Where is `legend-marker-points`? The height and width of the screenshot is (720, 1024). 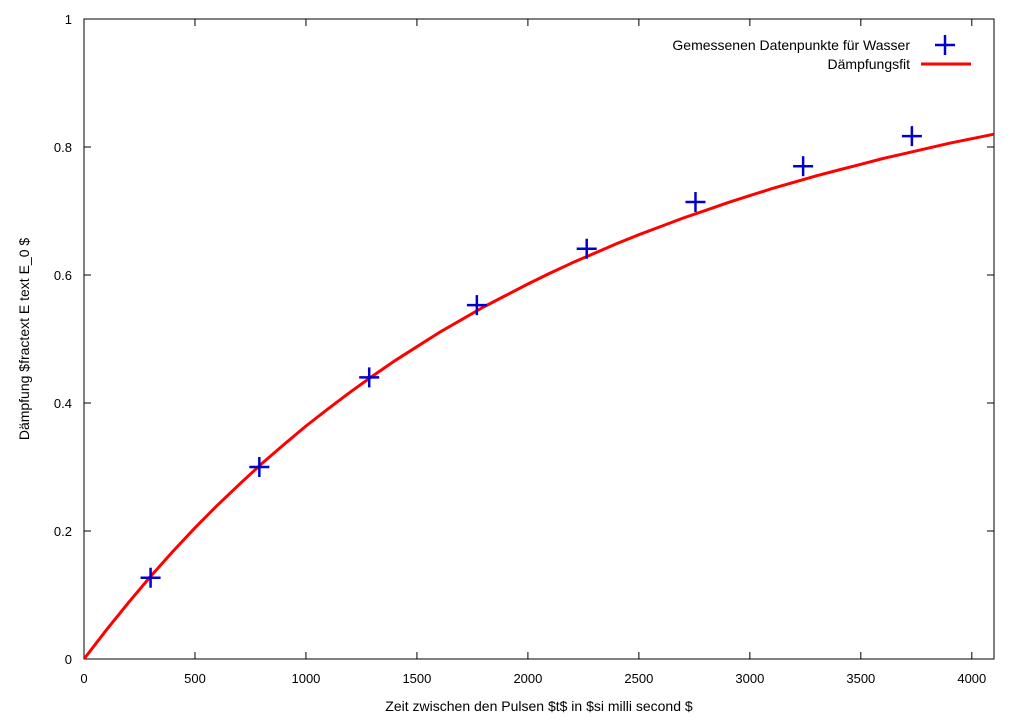
legend-marker-points is located at coordinates (945, 45).